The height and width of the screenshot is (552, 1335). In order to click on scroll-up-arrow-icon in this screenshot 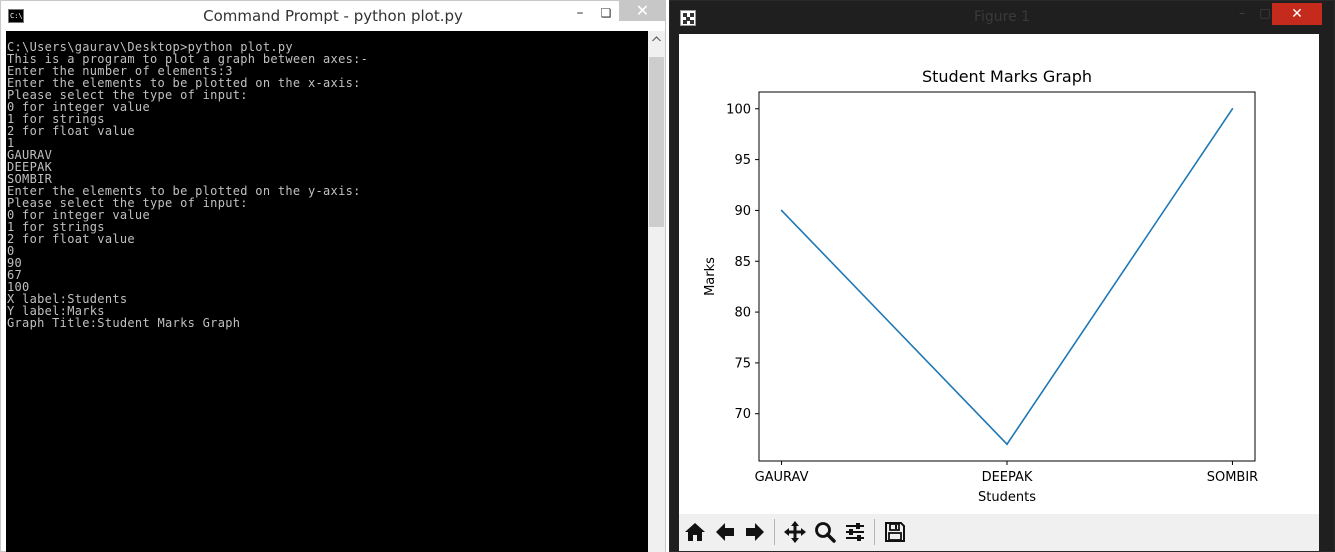, I will do `click(656, 39)`.